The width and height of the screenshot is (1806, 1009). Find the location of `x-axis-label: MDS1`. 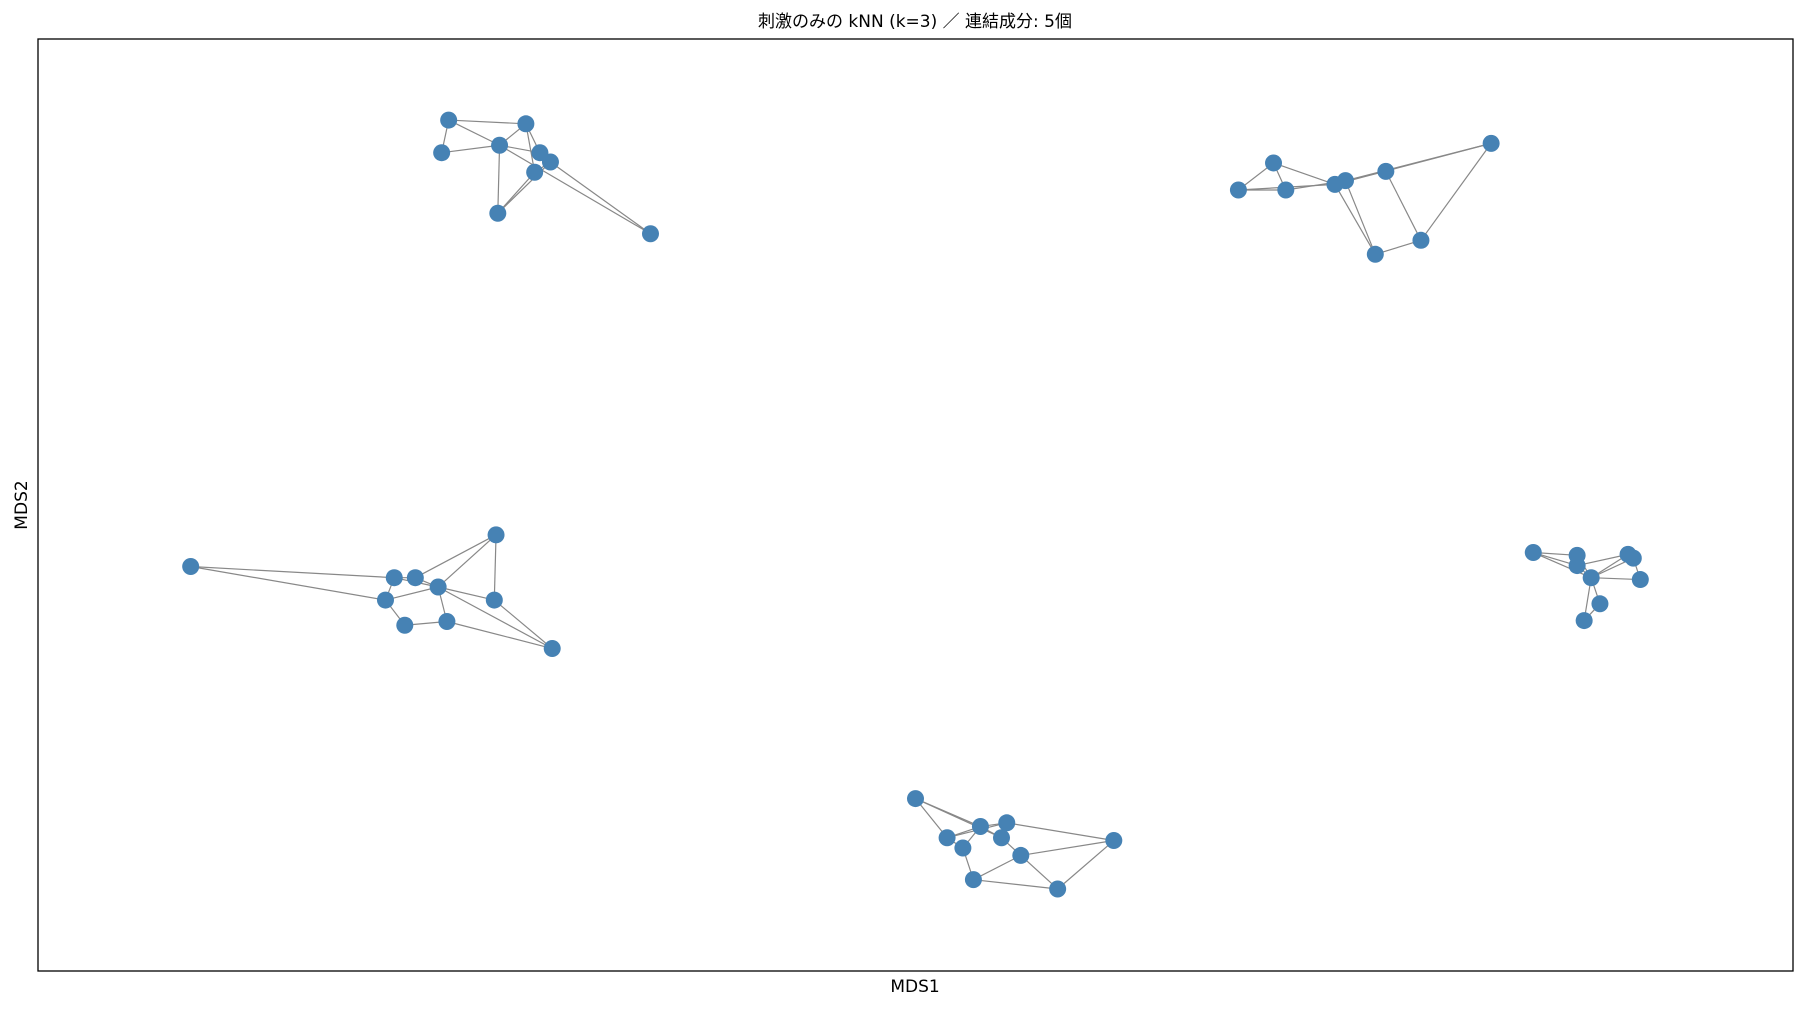

x-axis-label: MDS1 is located at coordinates (914, 987).